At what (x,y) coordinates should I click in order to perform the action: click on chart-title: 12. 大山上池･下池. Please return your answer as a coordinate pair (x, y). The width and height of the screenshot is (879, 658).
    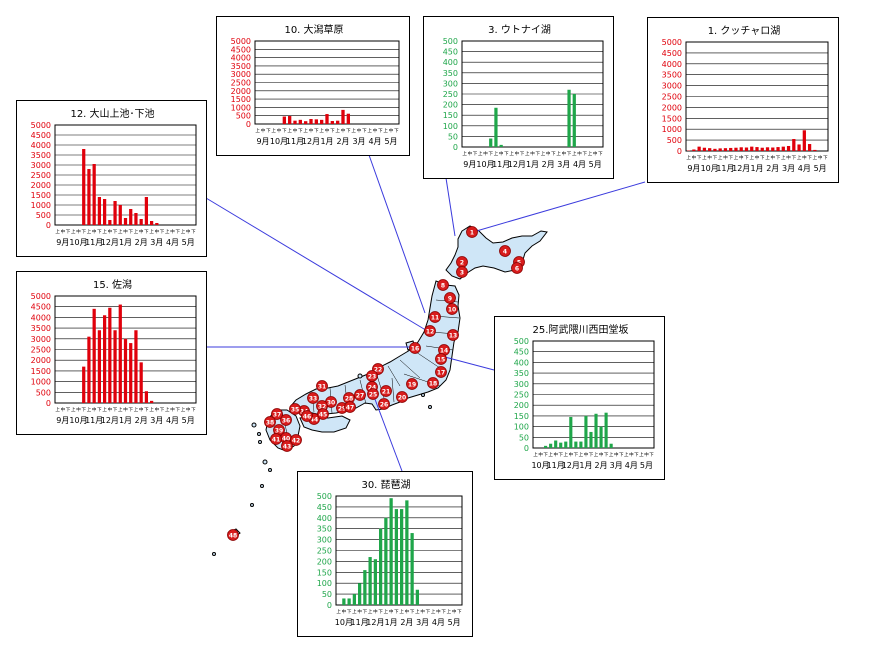
    Looking at the image, I should click on (112, 113).